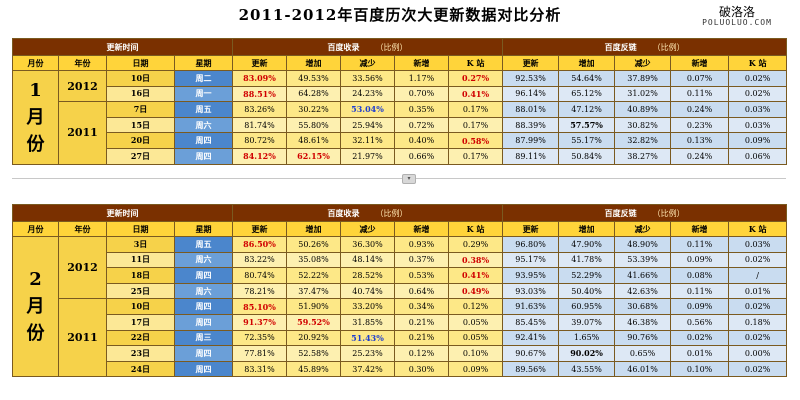 The height and width of the screenshot is (400, 800). What do you see at coordinates (259, 322) in the screenshot?
I see `index-value-cell: 91.37%` at bounding box center [259, 322].